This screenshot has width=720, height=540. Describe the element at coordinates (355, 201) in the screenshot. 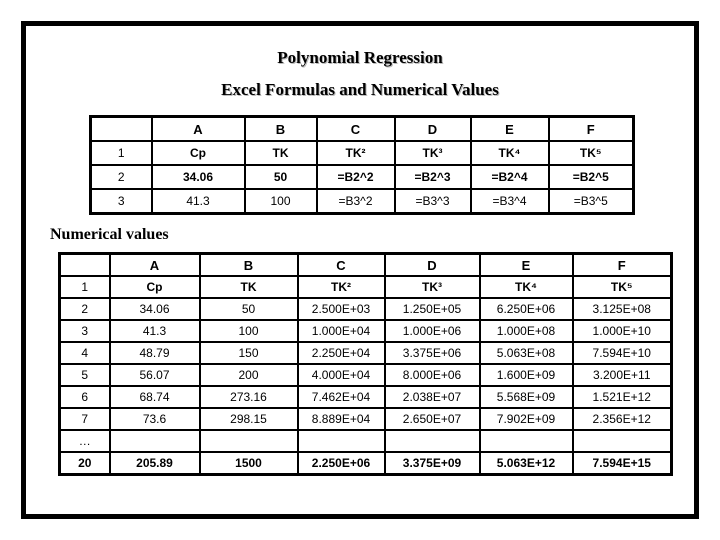

I see `cell-C3: =B3^2` at that location.